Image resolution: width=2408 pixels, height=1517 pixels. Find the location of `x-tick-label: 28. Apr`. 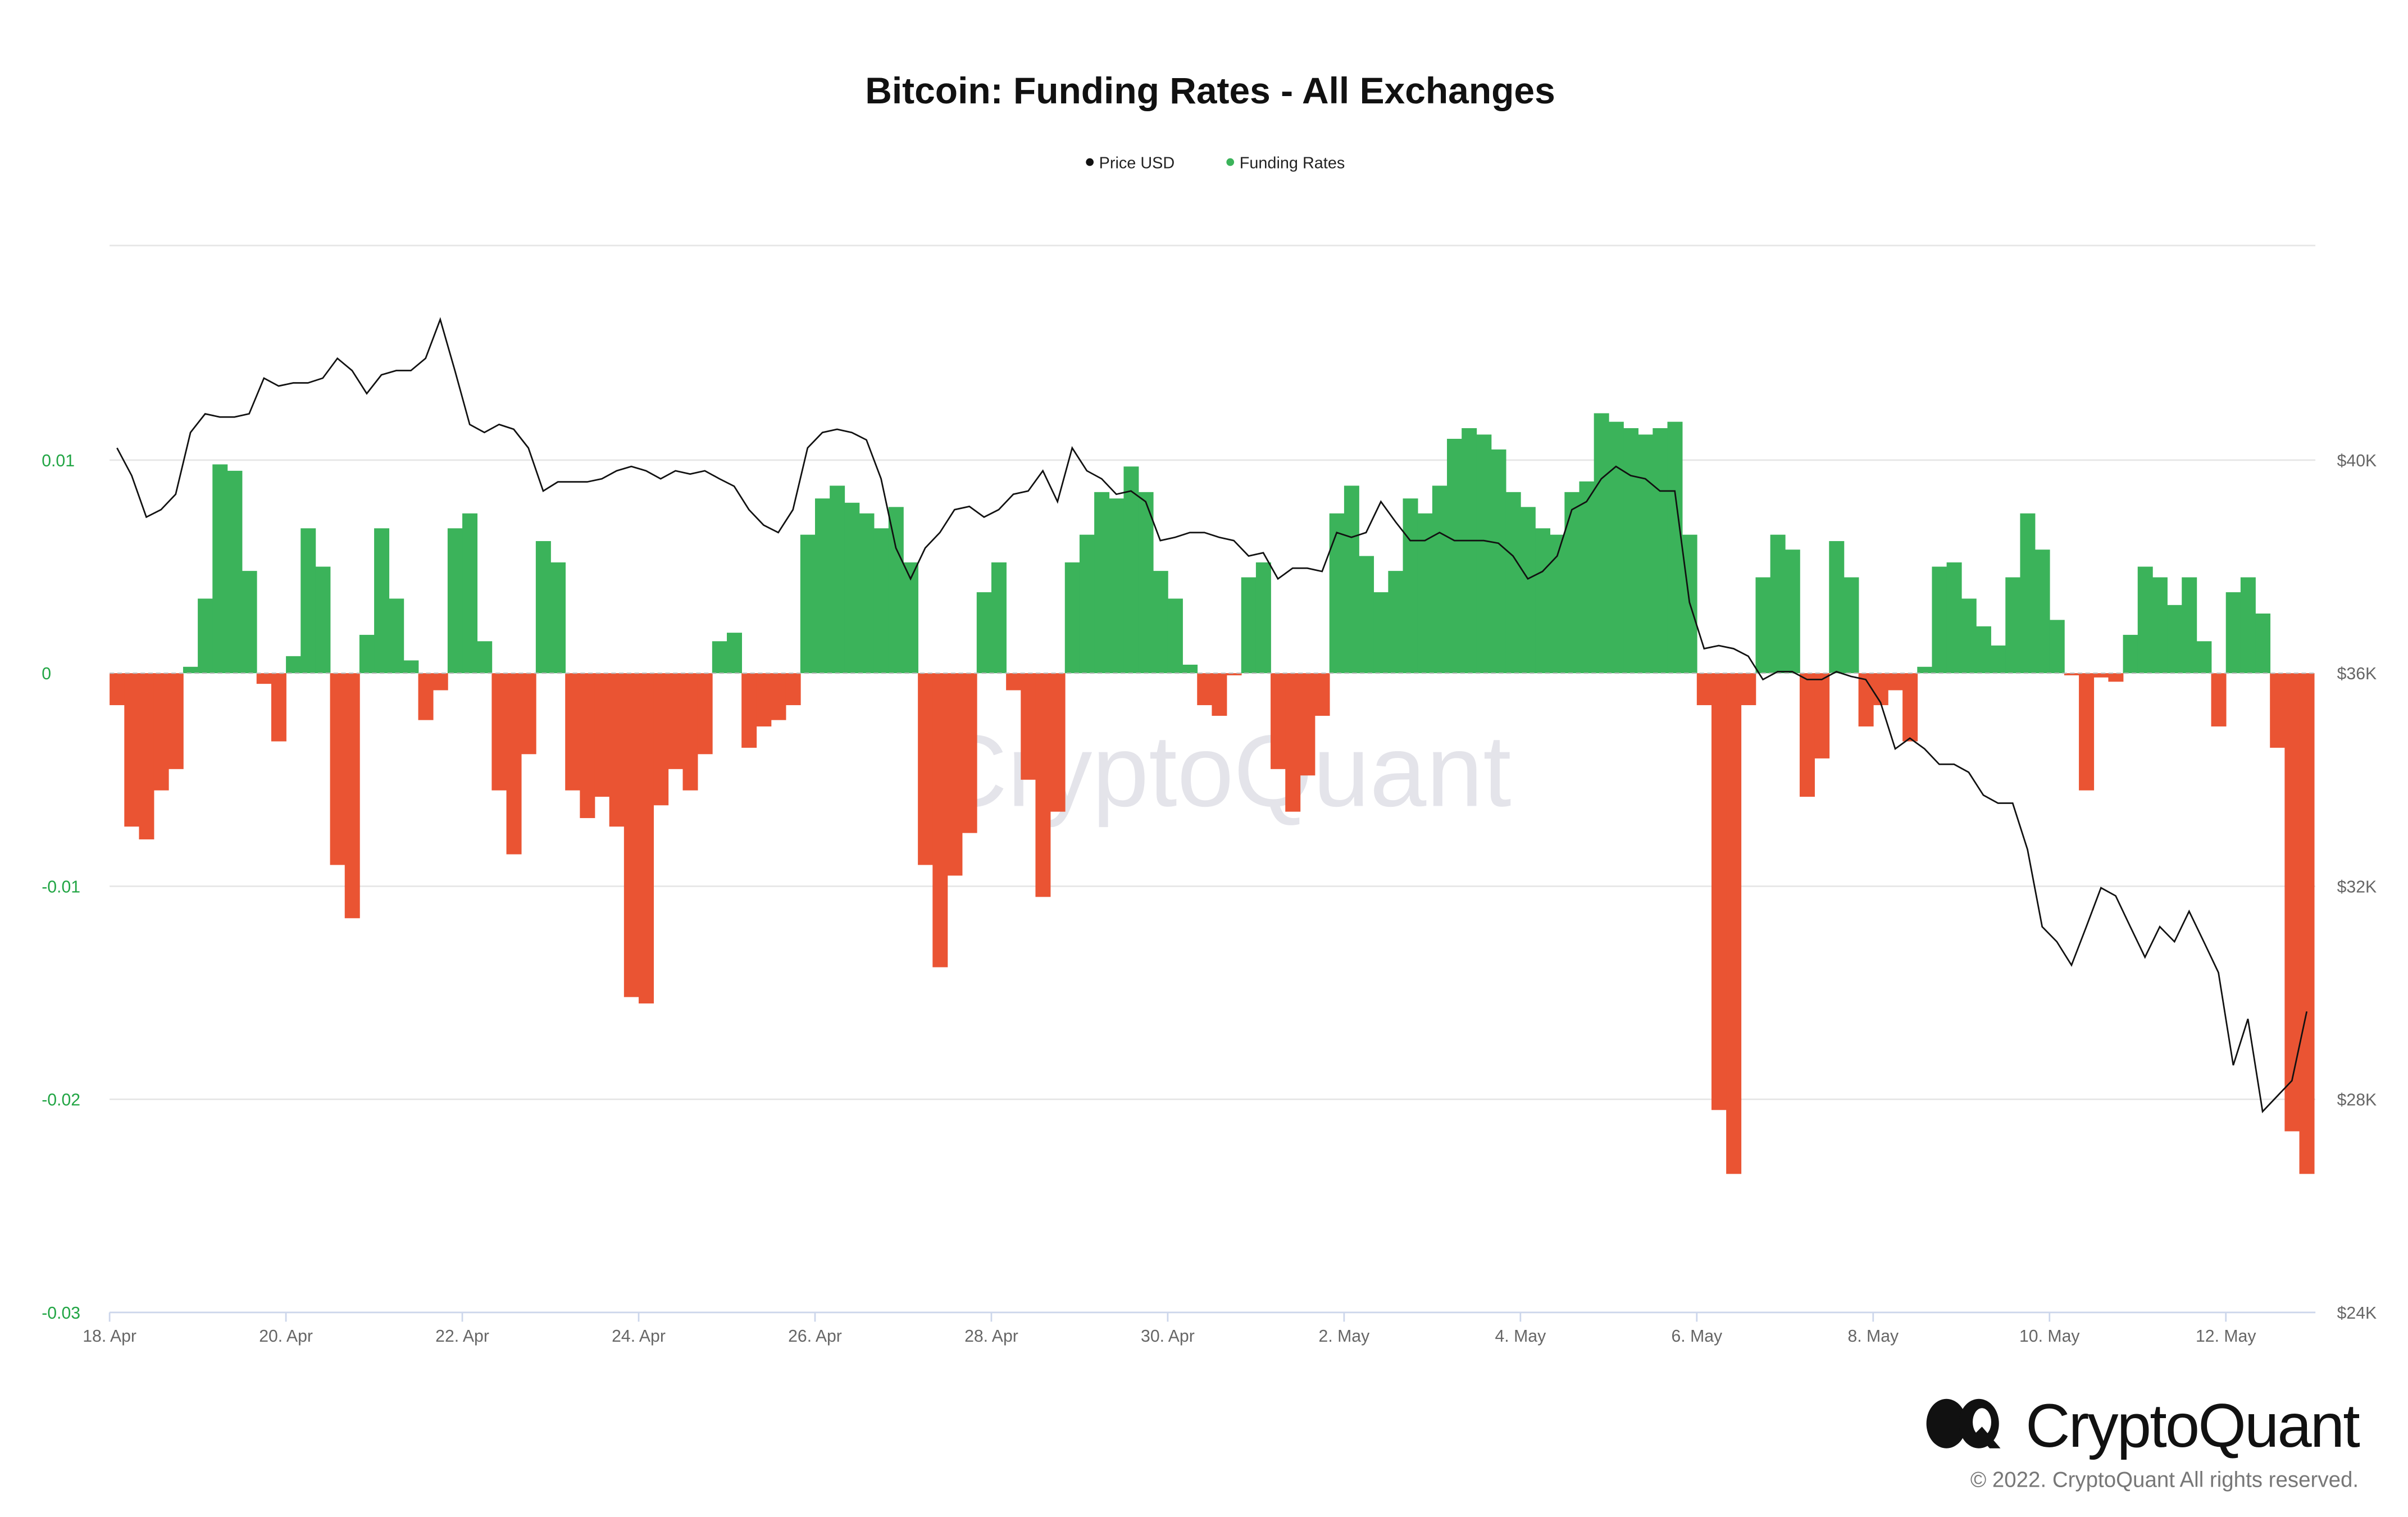

x-tick-label: 28. Apr is located at coordinates (991, 1336).